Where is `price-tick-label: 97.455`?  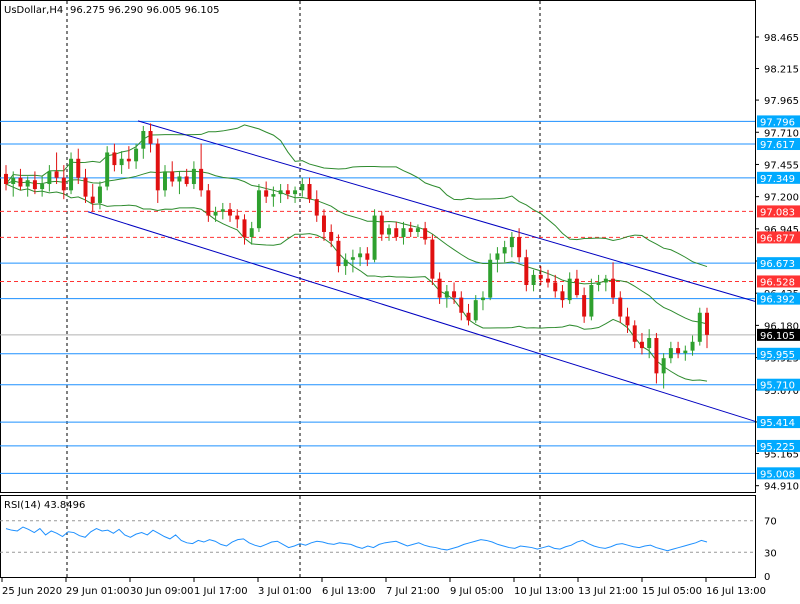
price-tick-label: 97.455 is located at coordinates (781, 165).